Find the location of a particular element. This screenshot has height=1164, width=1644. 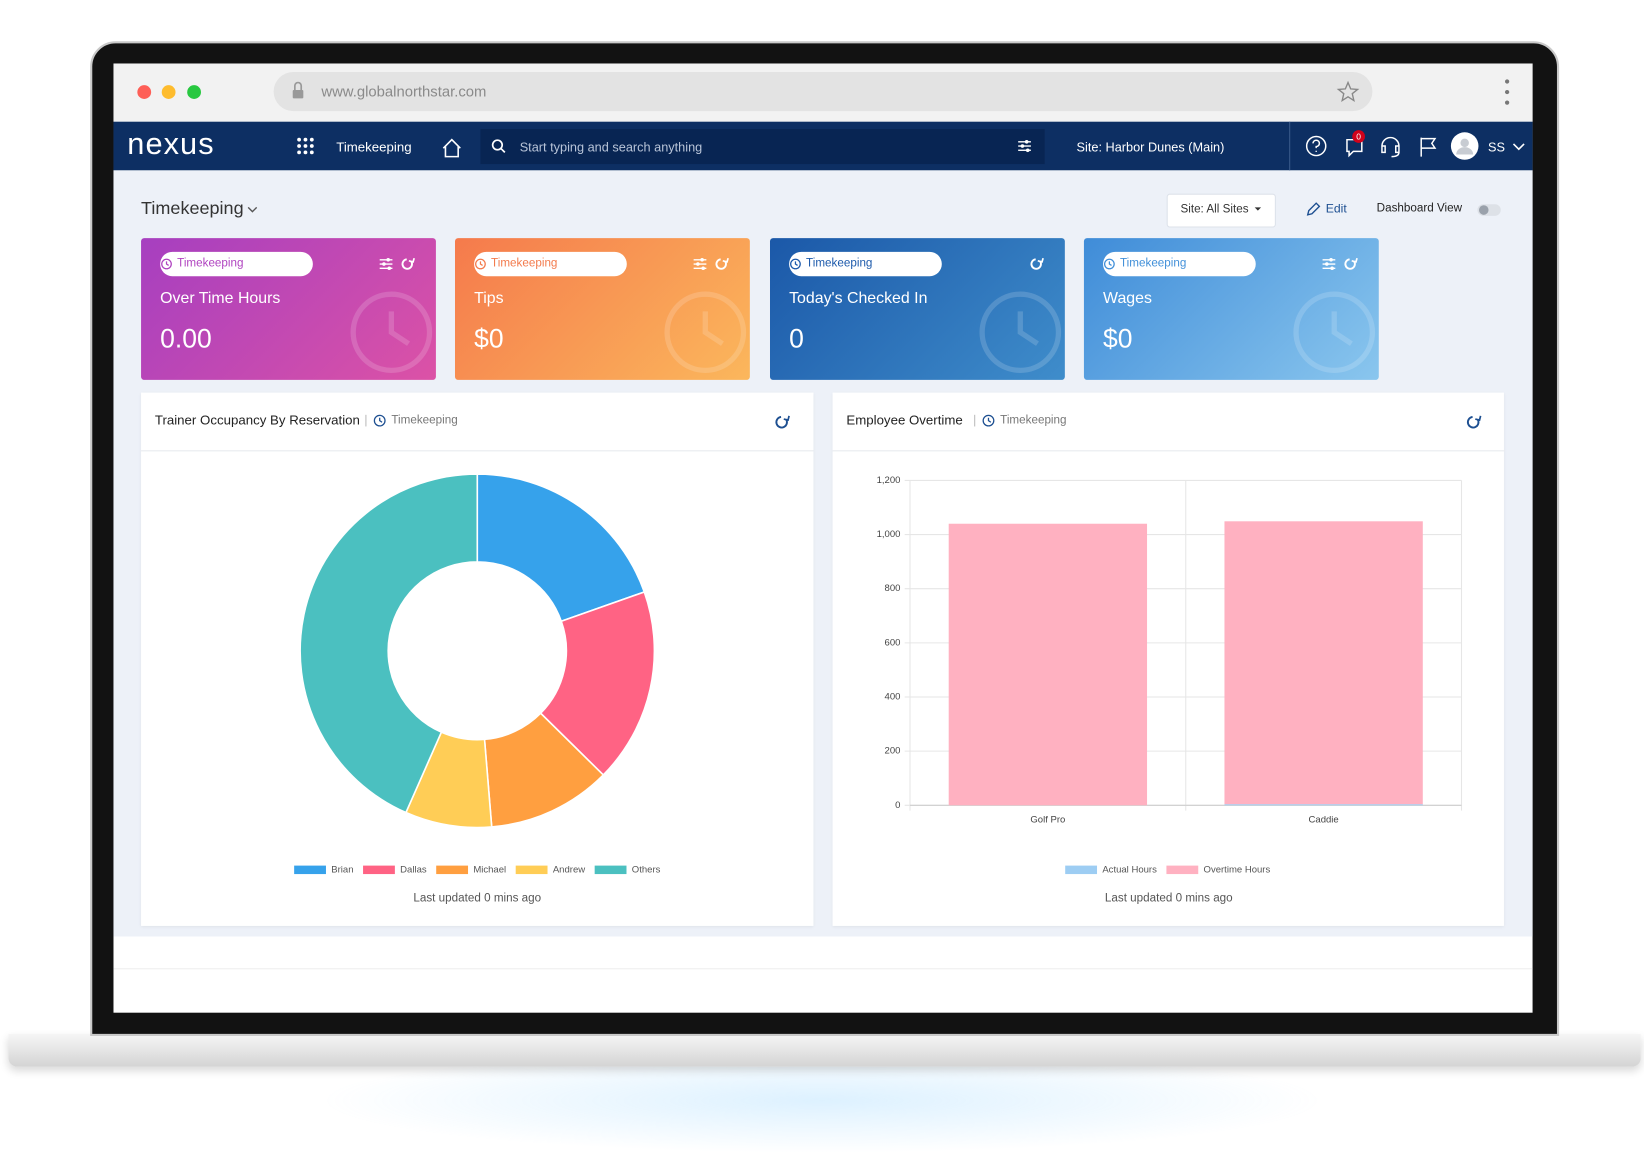

y-tick-label: 400 is located at coordinates (893, 697).